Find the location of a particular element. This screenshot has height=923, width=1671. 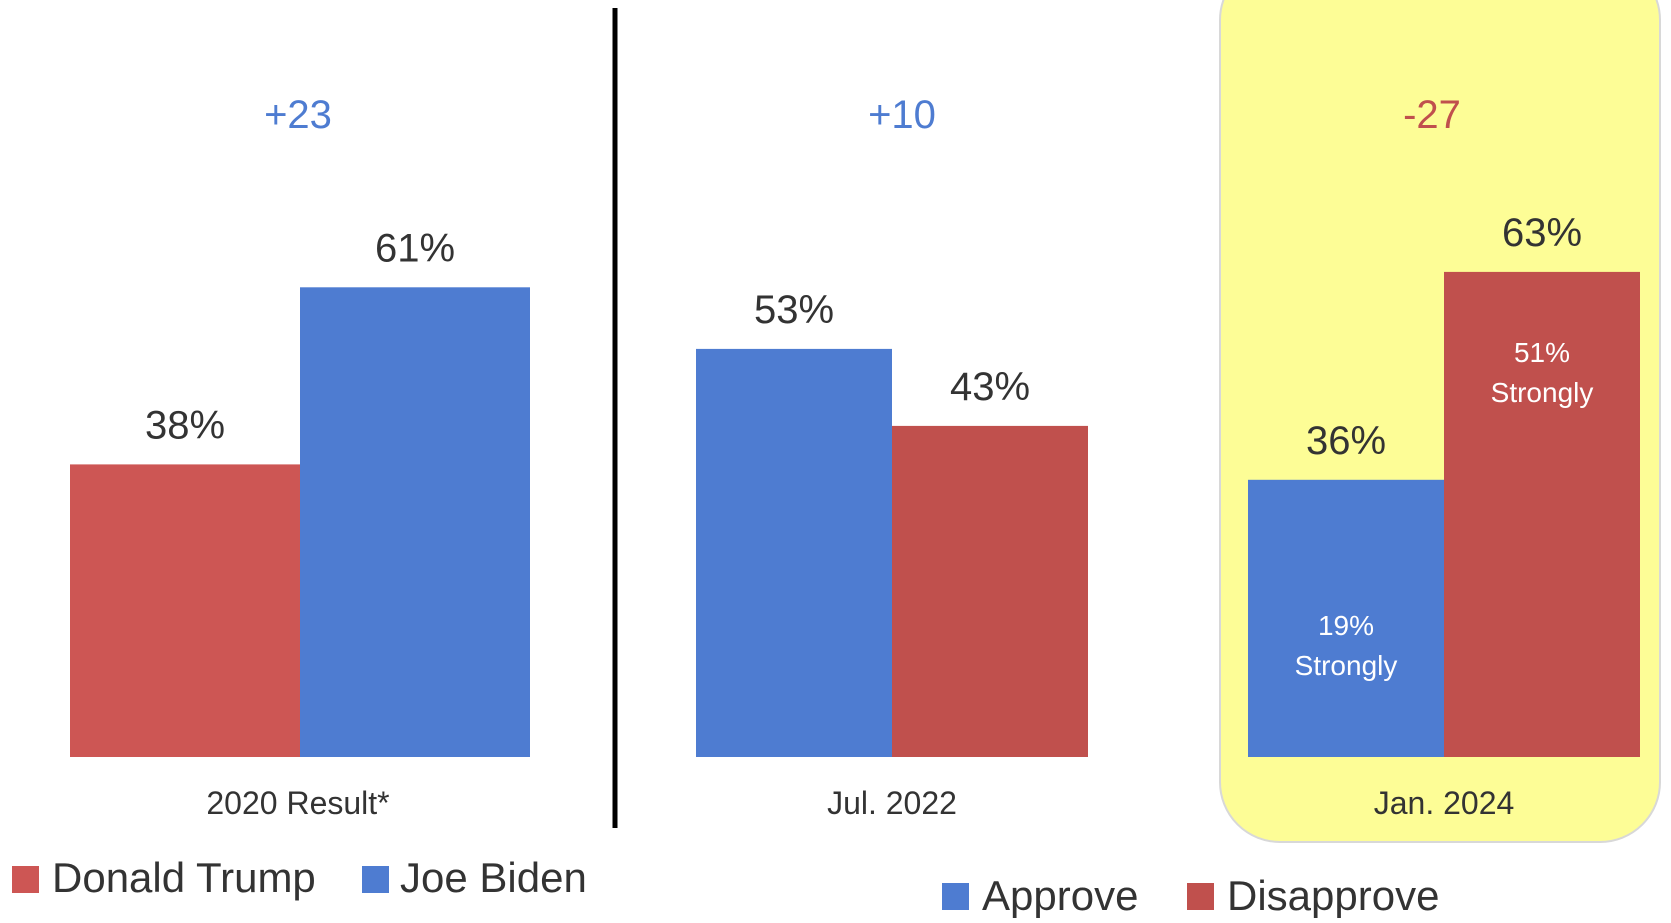

value-label-disapprove-jul-2022: 43% is located at coordinates (990, 387).